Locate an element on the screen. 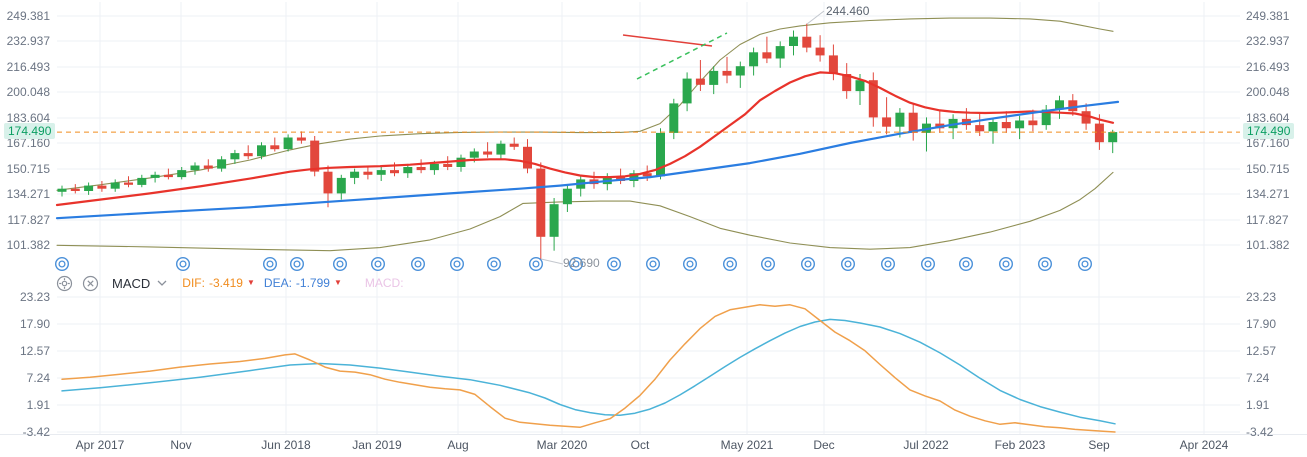 The height and width of the screenshot is (457, 1307). price-axis-tick-left: 249.381 is located at coordinates (28, 16).